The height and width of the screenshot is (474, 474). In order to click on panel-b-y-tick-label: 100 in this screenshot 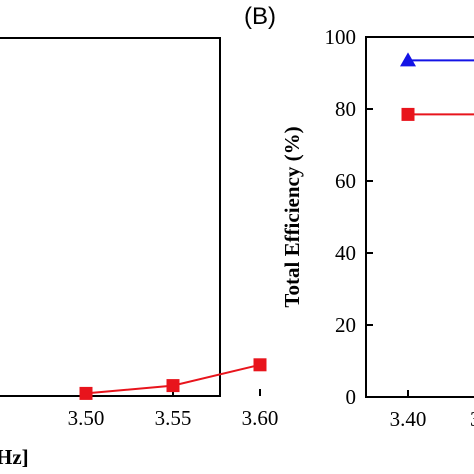, I will do `click(341, 37)`.